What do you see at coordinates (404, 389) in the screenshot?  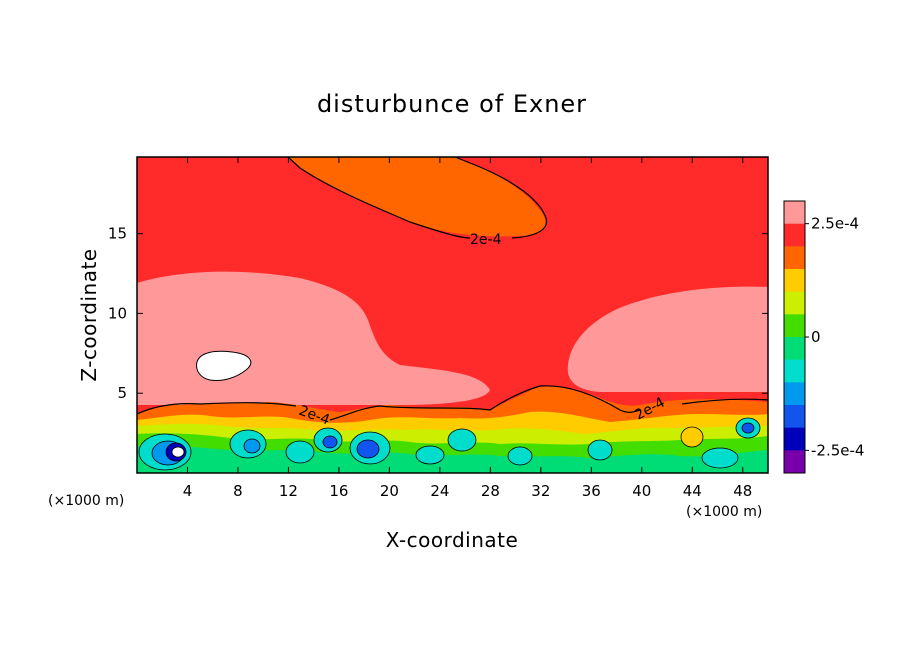 I see `region-mid-fingers` at bounding box center [404, 389].